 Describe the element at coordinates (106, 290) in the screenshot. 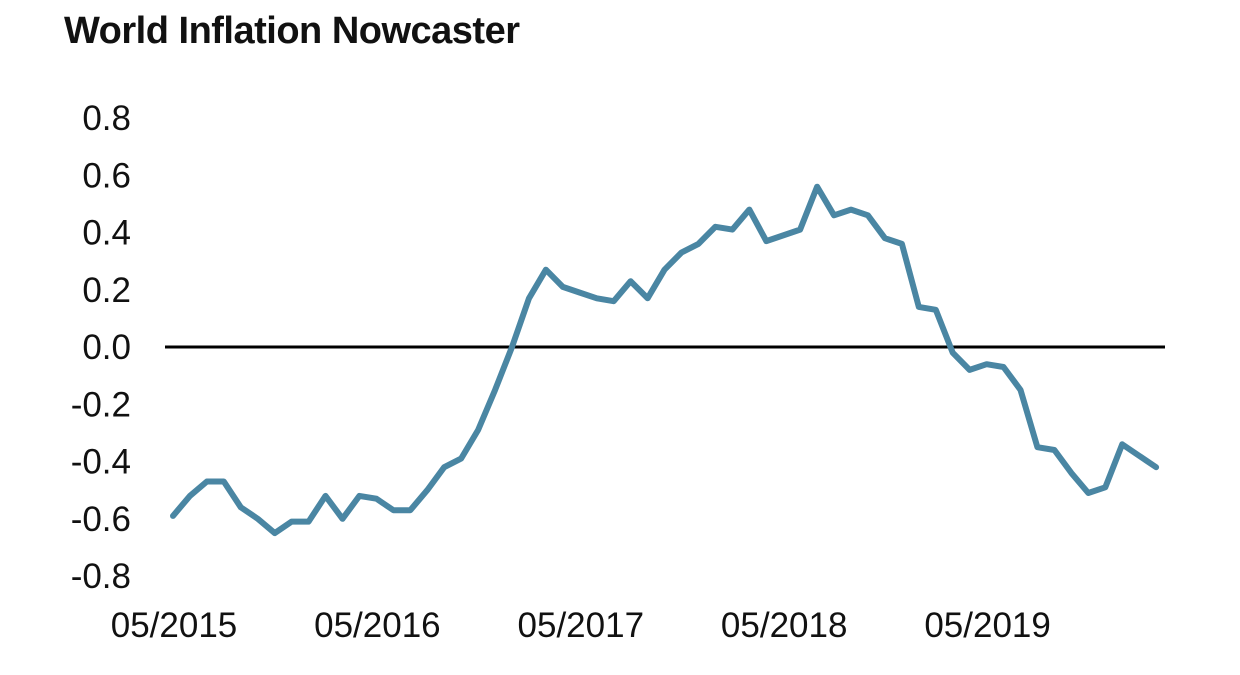

I see `y-tick-label: 0.2` at that location.